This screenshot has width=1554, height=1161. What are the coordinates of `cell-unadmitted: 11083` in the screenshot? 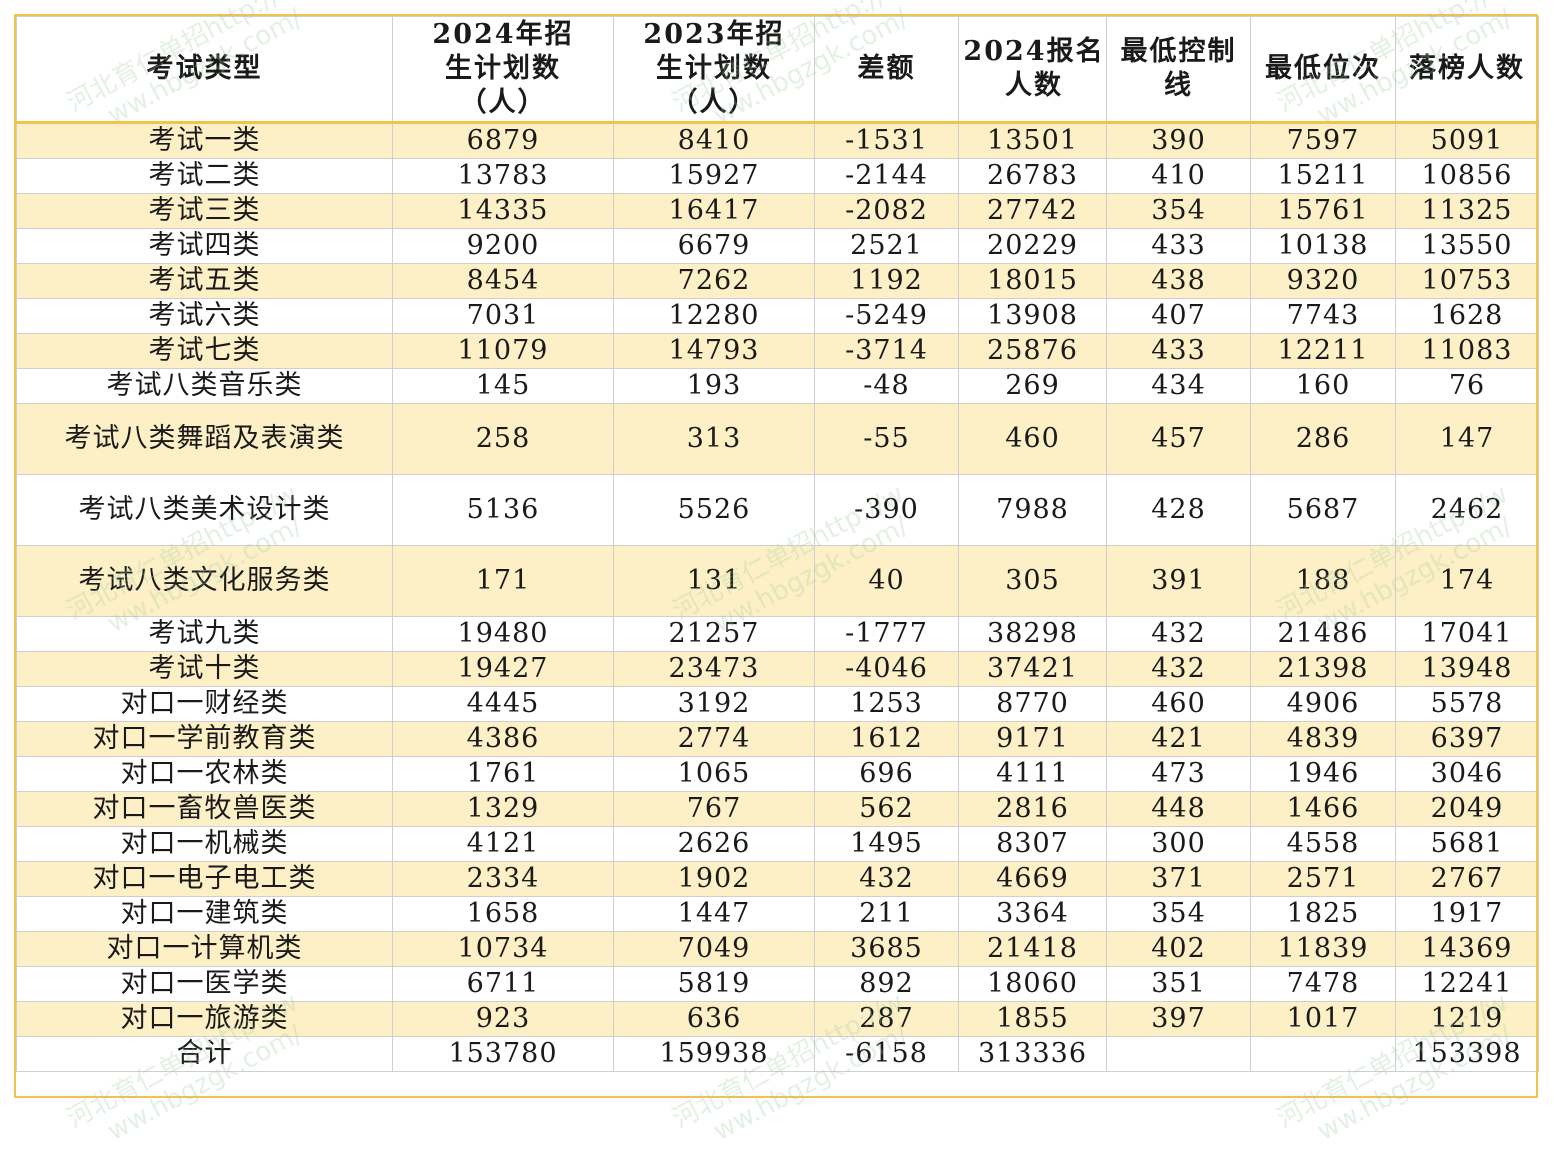 It's located at (1467, 351).